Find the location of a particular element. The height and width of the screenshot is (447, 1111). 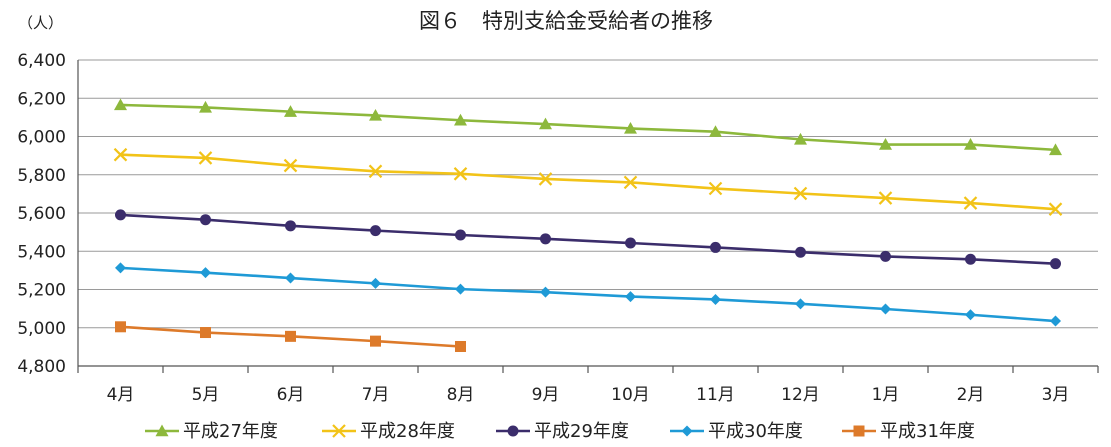

x-tick-label: 4月 is located at coordinates (121, 395).